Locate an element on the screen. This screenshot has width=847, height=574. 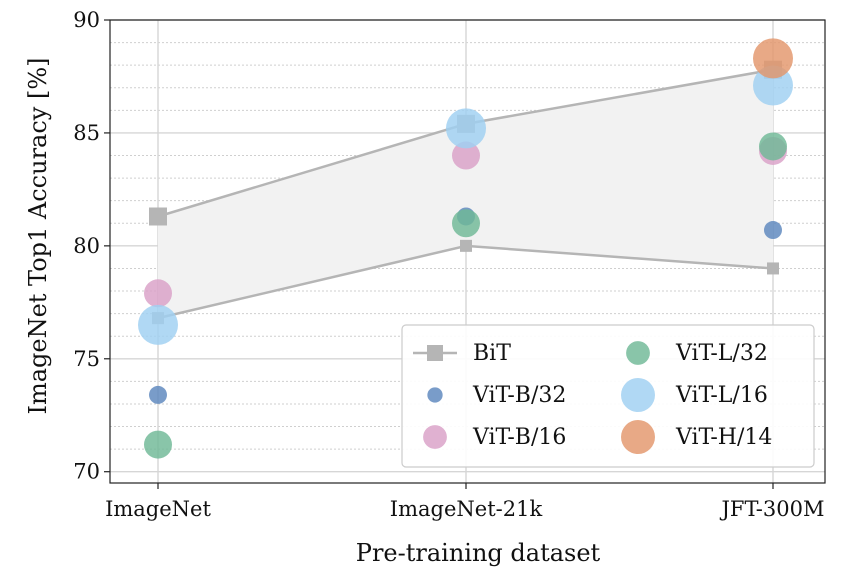
y-tick-label: 75 is located at coordinates (86, 359).